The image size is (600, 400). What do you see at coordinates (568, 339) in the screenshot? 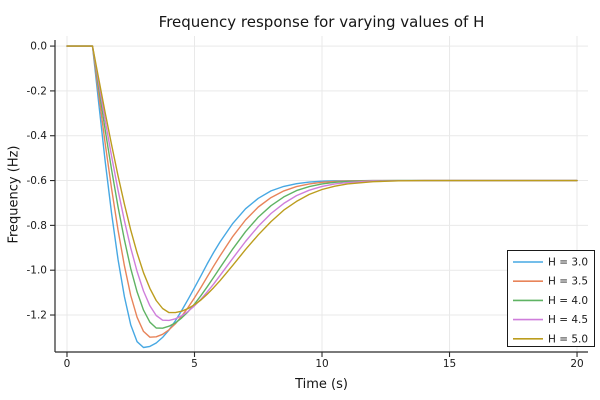
I see `legend-label: H = 5.0` at bounding box center [568, 339].